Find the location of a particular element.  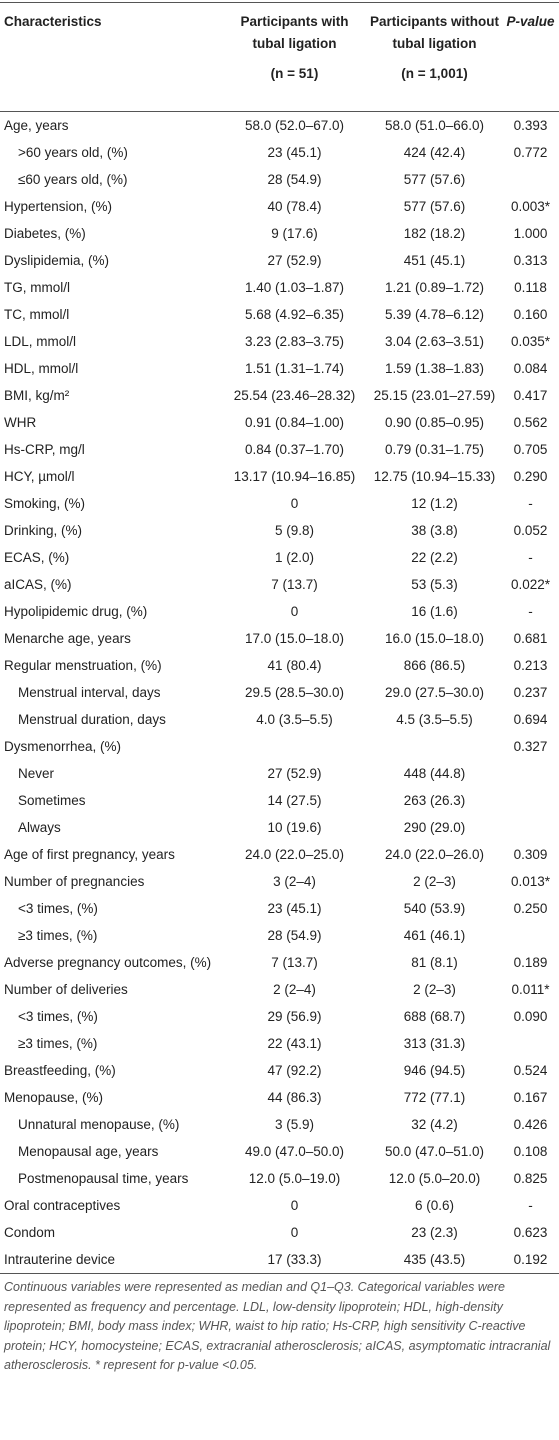

cell: Hypolipidemic drug, (%) is located at coordinates (76, 611).